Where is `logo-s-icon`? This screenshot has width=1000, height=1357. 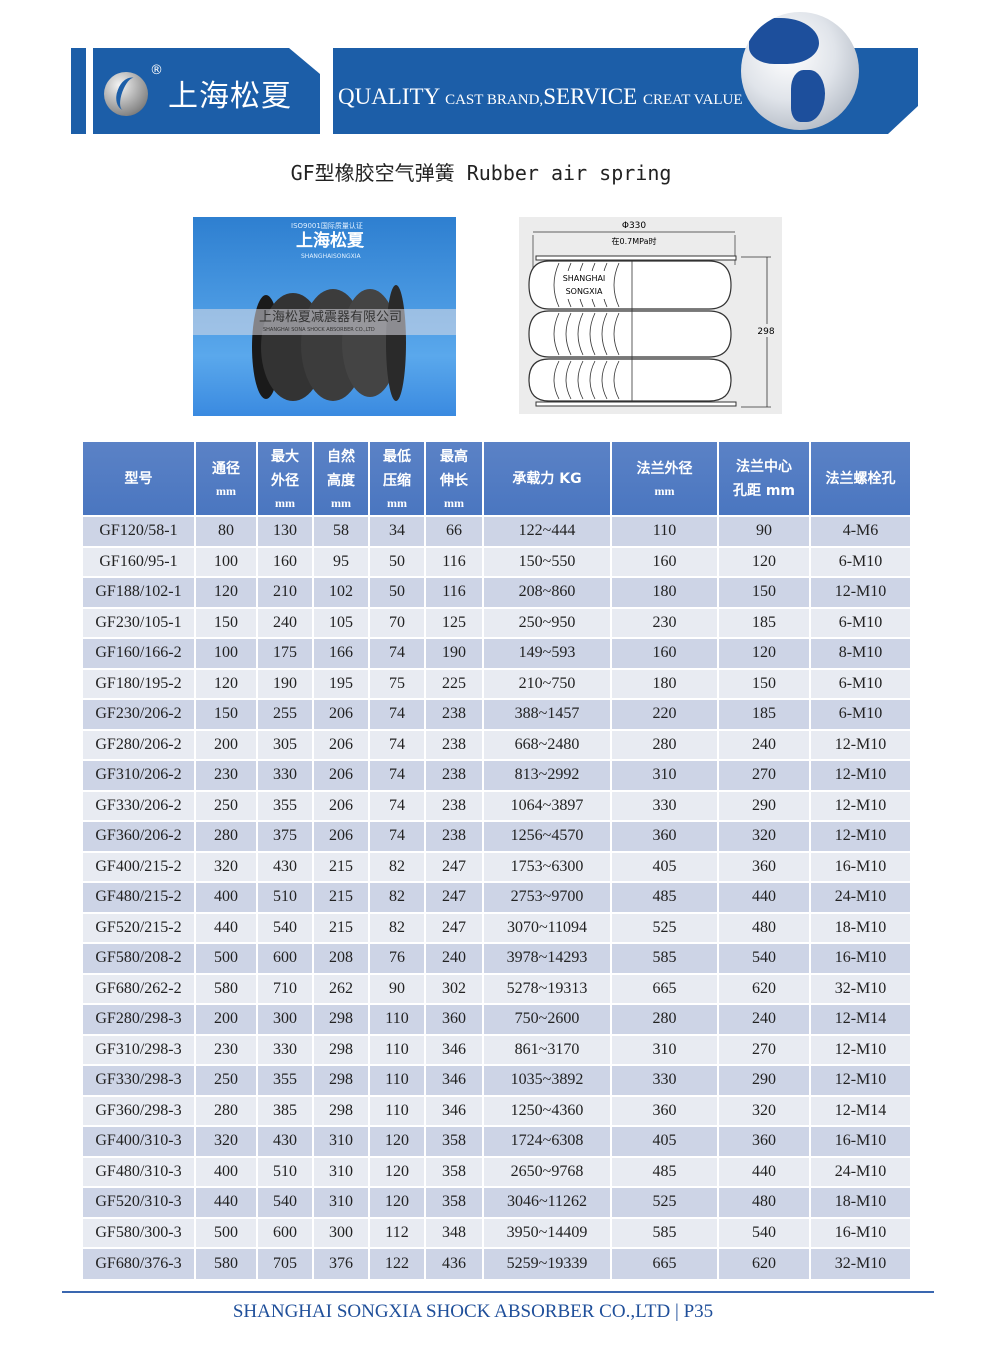 logo-s-icon is located at coordinates (126, 94).